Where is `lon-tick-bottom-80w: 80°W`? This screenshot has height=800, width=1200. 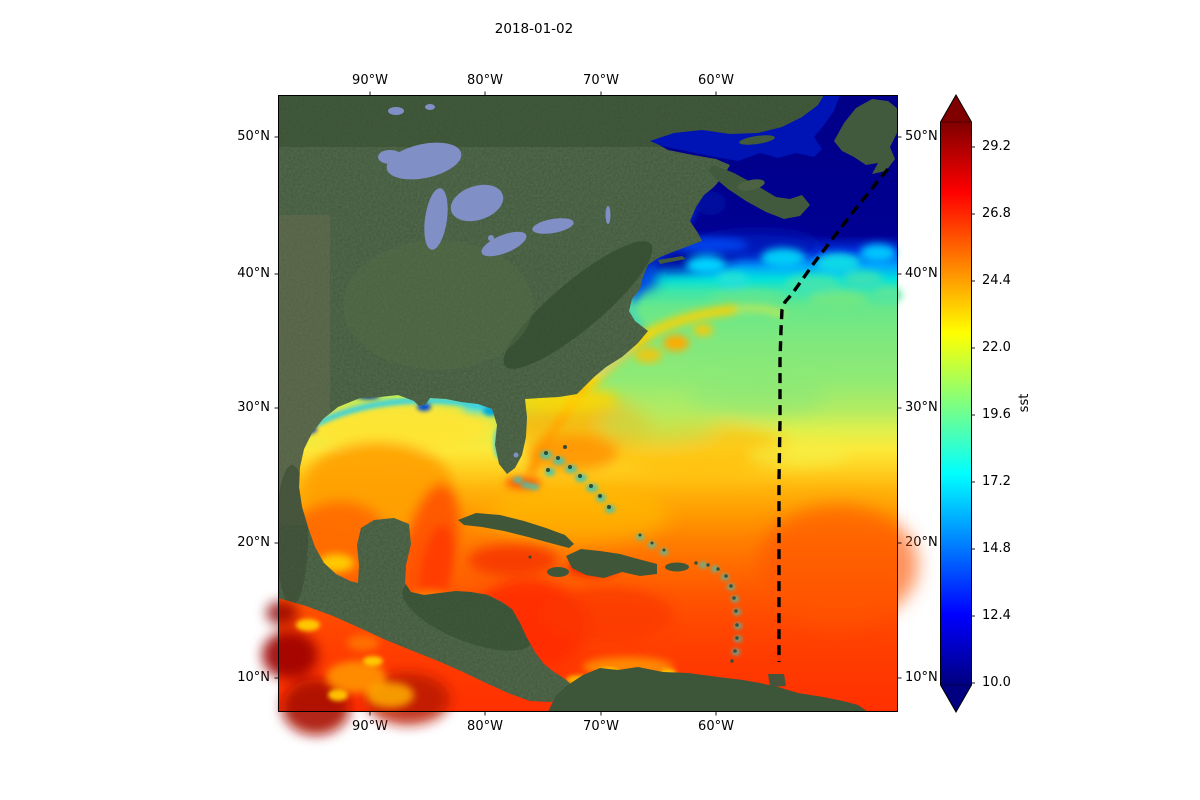 lon-tick-bottom-80w: 80°W is located at coordinates (485, 726).